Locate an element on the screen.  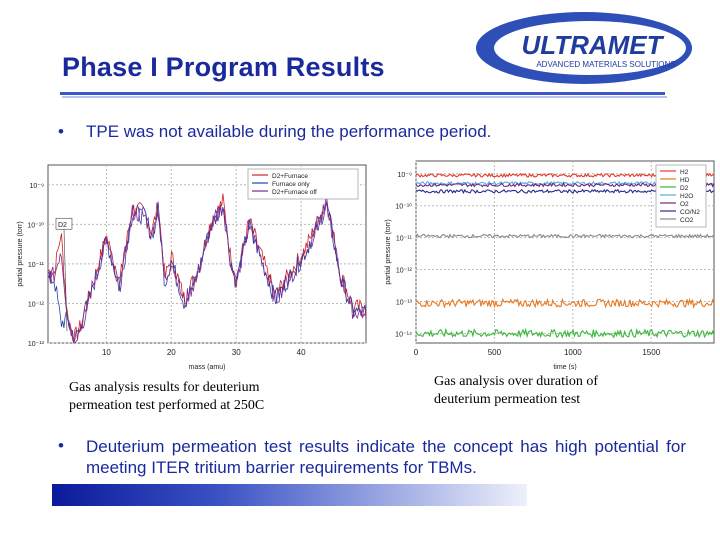
x-tick-label: 30 is located at coordinates (236, 352).